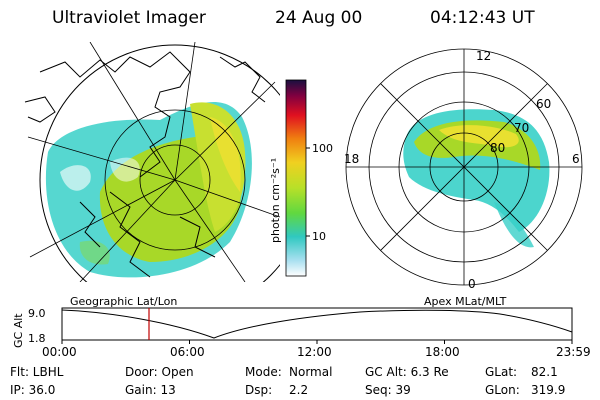 The height and width of the screenshot is (400, 600). What do you see at coordinates (124, 301) in the screenshot?
I see `geographic-caption: Geographic Lat/Lon` at bounding box center [124, 301].